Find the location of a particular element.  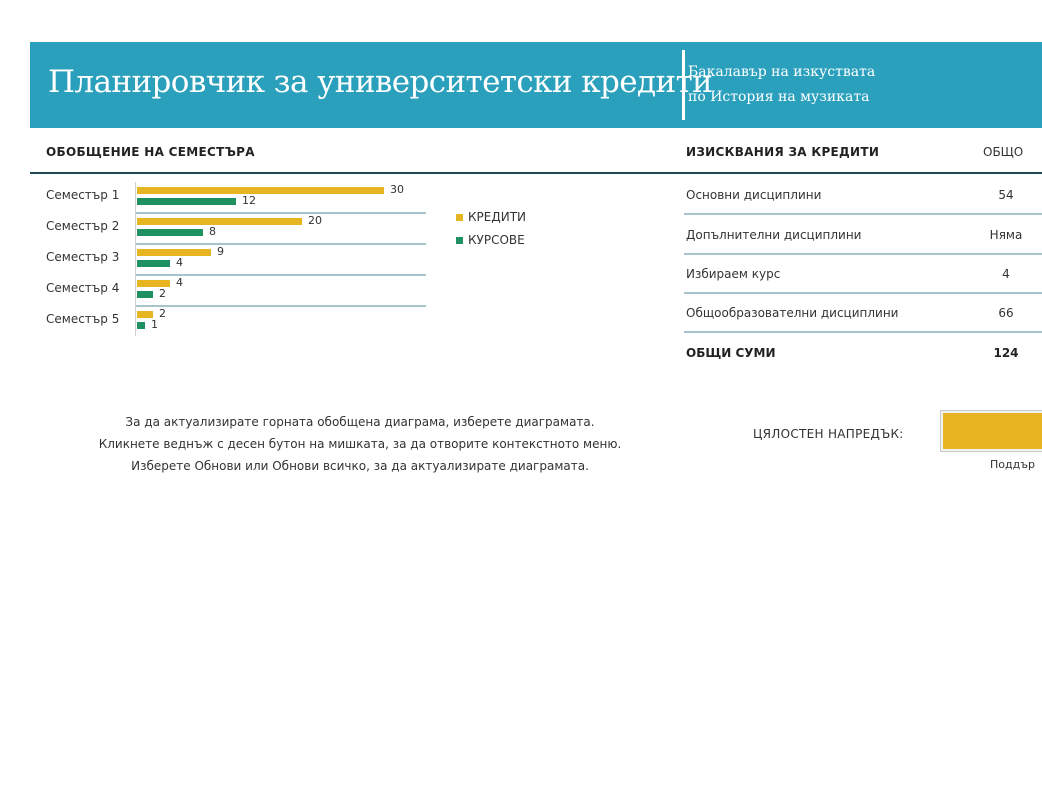

total-column-header: ОБЩО is located at coordinates (1003, 152).